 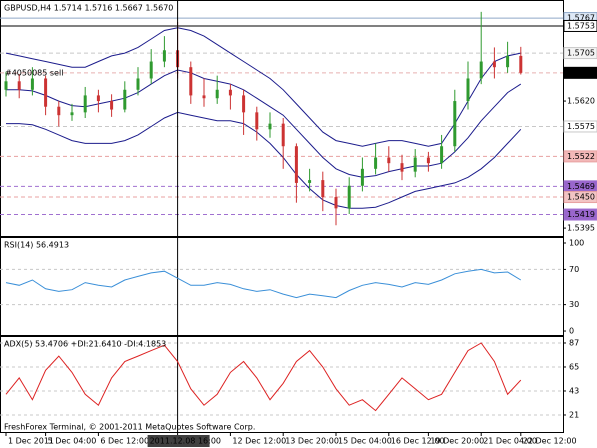 I want to click on price-tag-label: 1.5419, so click(x=581, y=214).